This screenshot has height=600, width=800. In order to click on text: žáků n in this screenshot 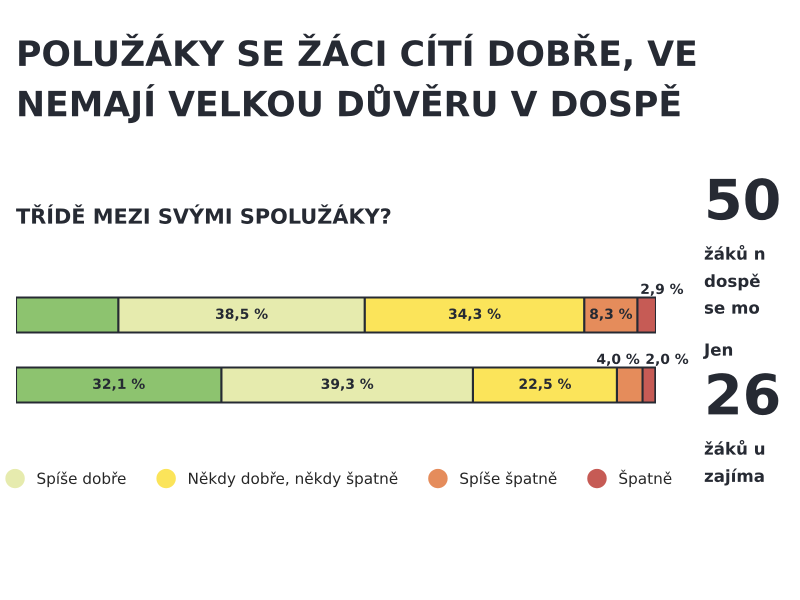, I will do `click(734, 252)`.